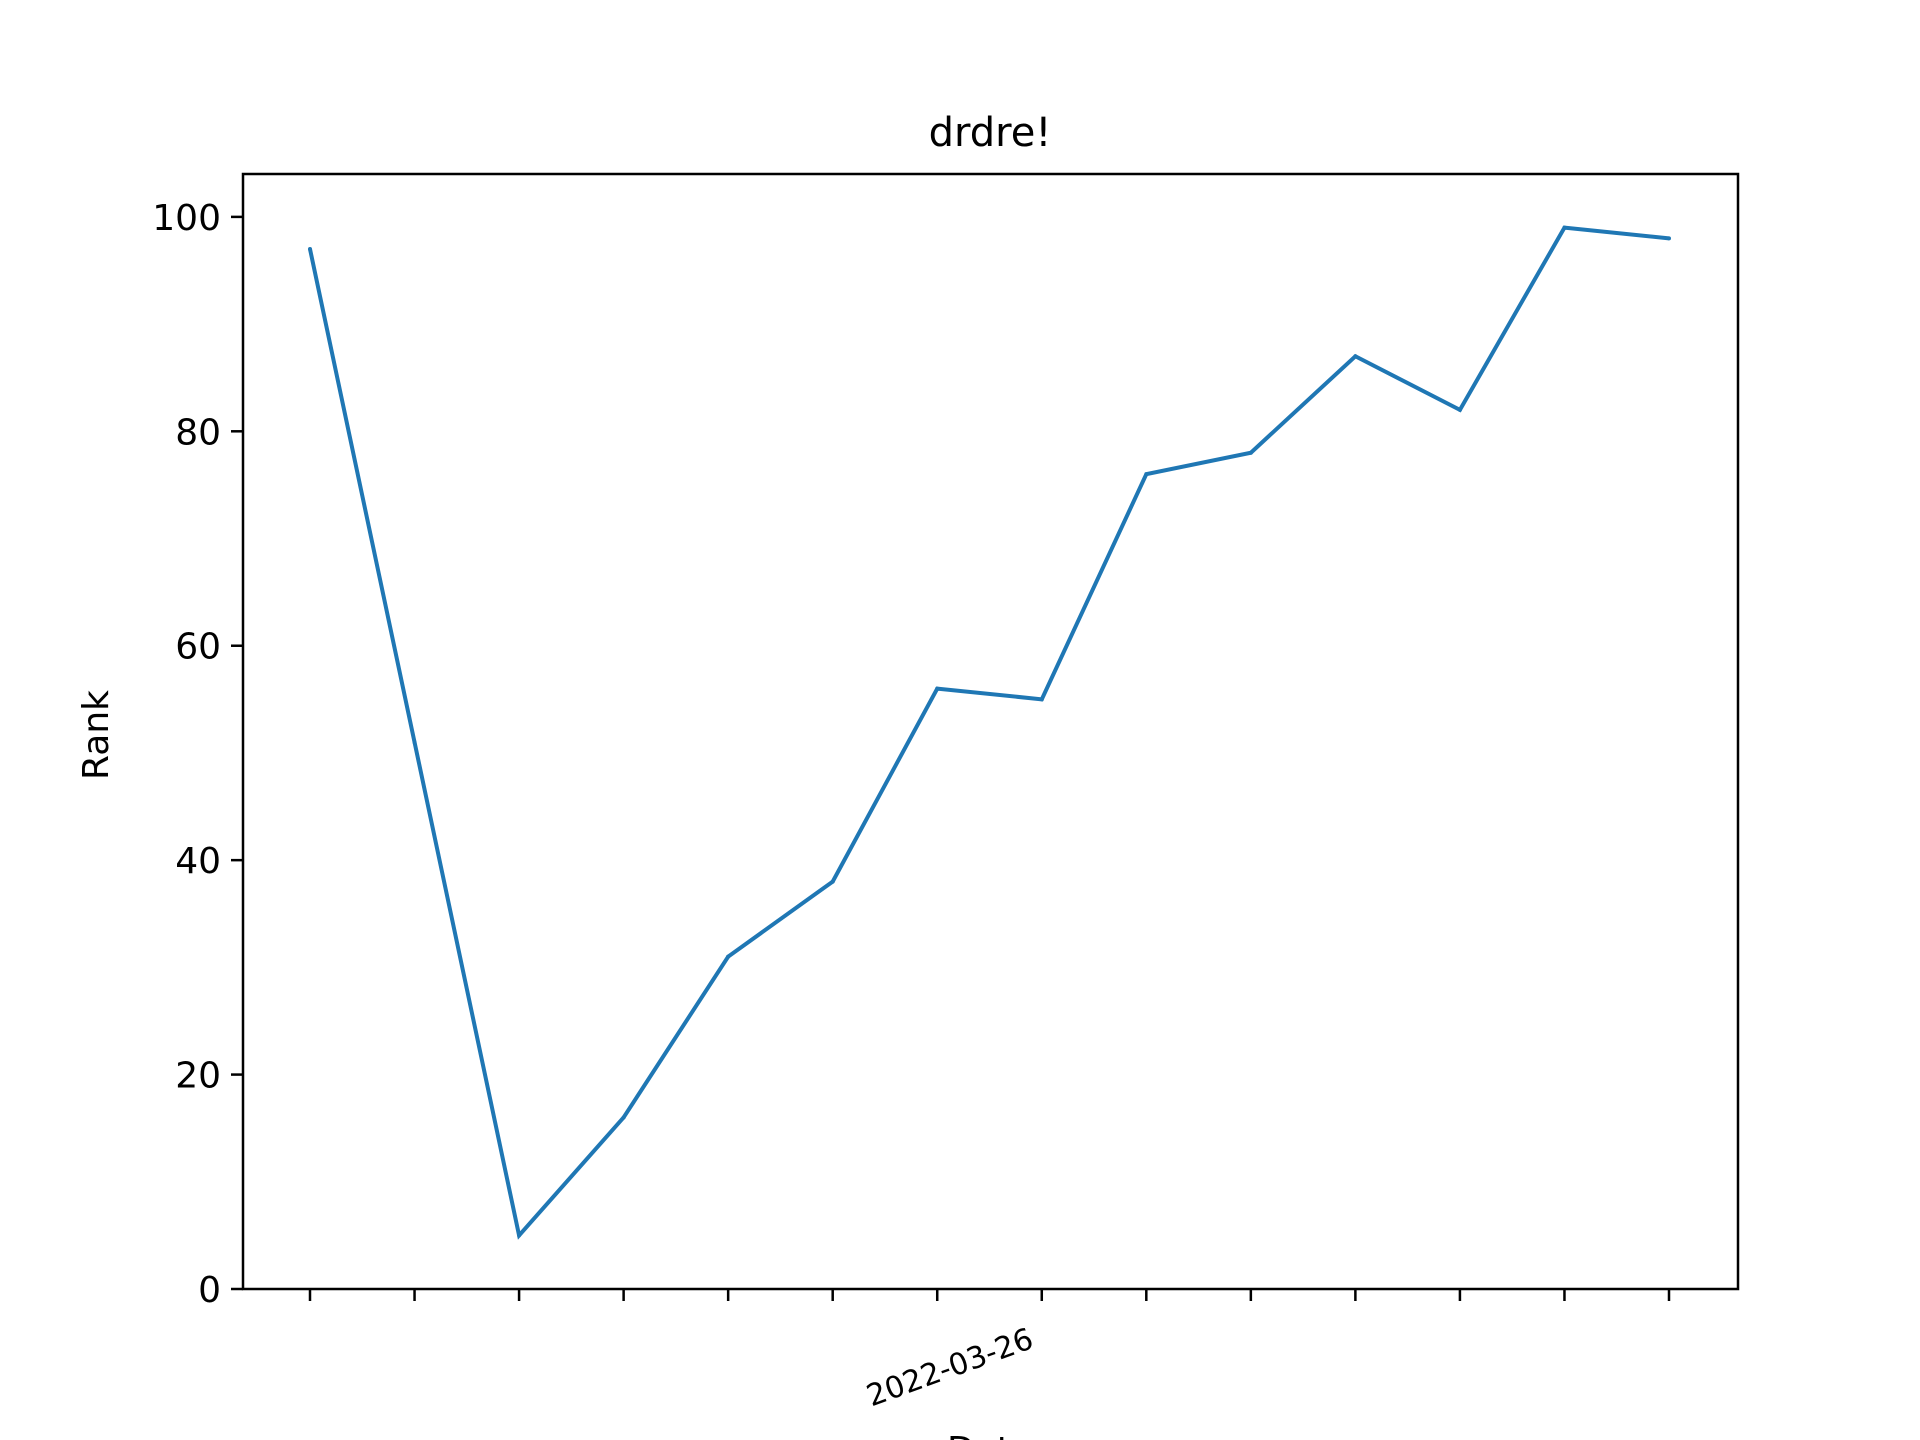 This screenshot has height=1440, width=1920. What do you see at coordinates (198, 432) in the screenshot?
I see `y-tick-label: 80` at bounding box center [198, 432].